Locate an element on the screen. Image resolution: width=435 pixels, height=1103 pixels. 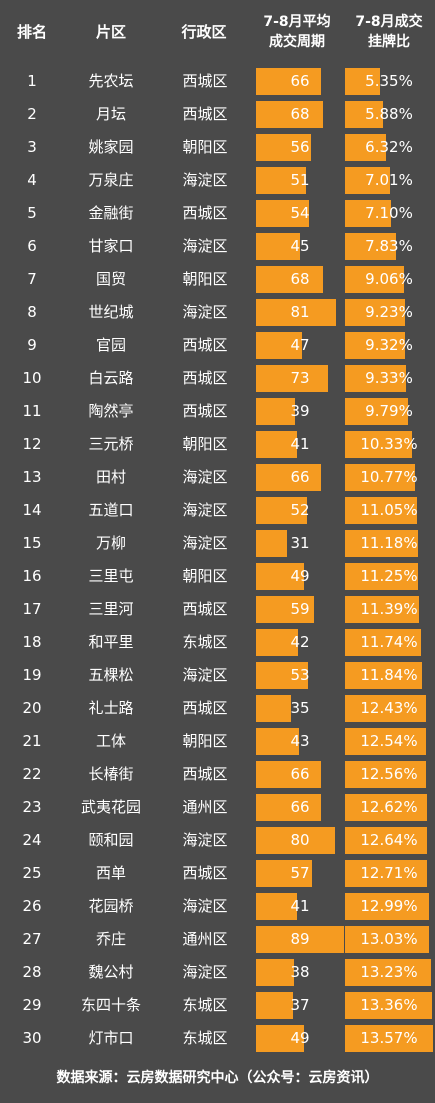
ratio-cell: 11.74% is located at coordinates (389, 642).